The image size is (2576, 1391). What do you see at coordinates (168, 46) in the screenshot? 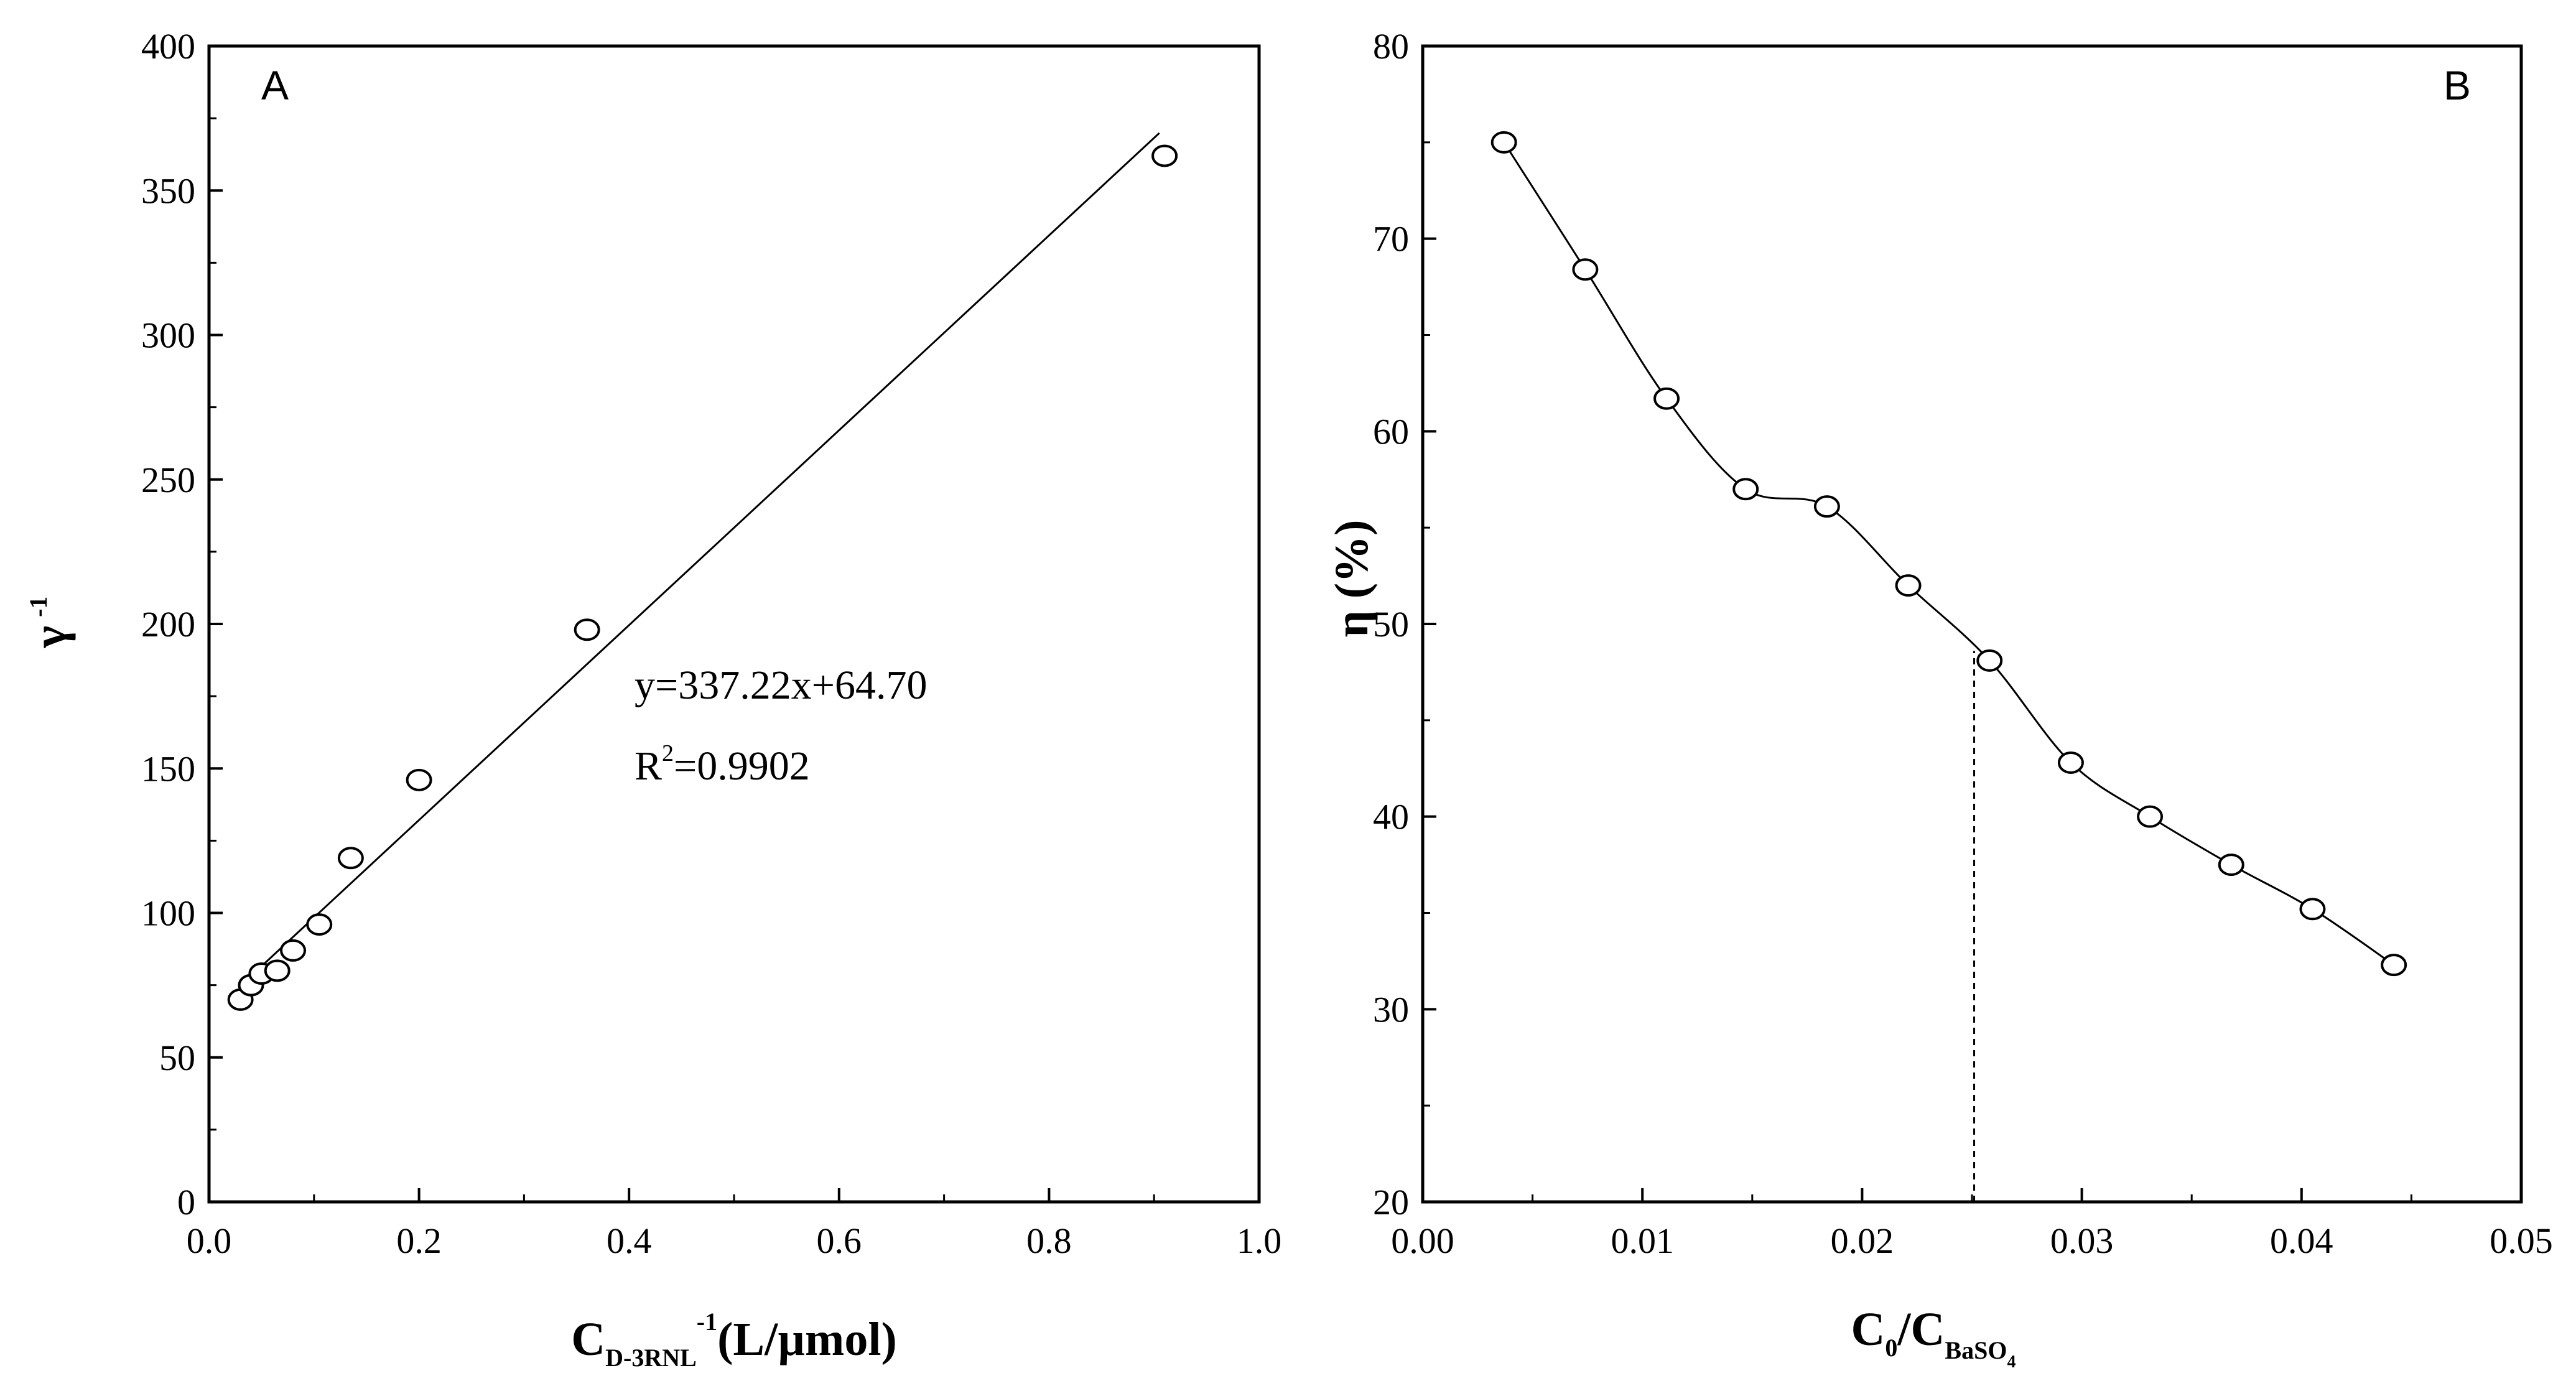
I see `panel-a-y-tick-label: 400` at bounding box center [168, 46].